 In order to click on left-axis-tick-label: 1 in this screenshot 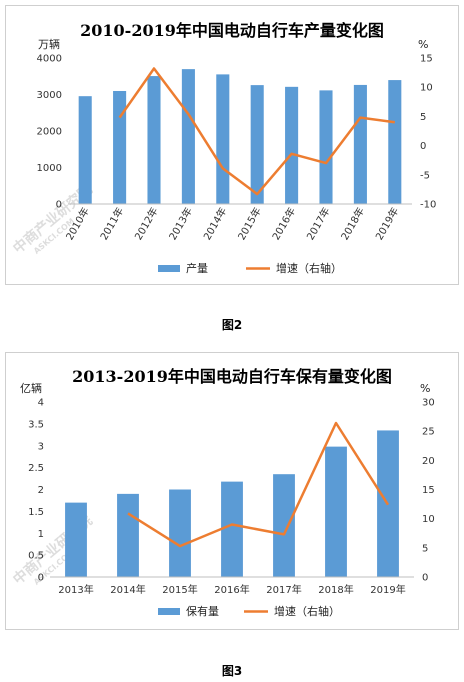, I will do `click(41, 534)`.